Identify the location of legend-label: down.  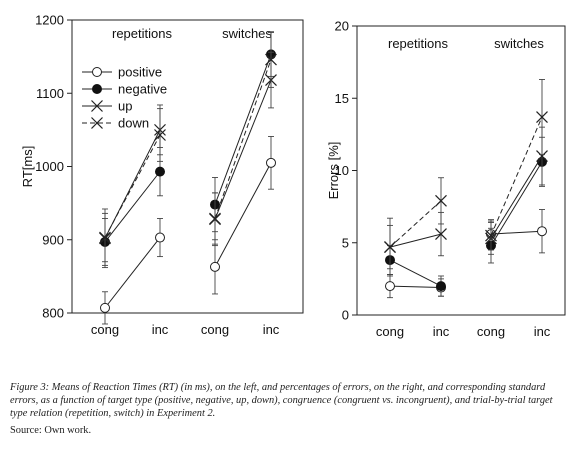
(133, 123).